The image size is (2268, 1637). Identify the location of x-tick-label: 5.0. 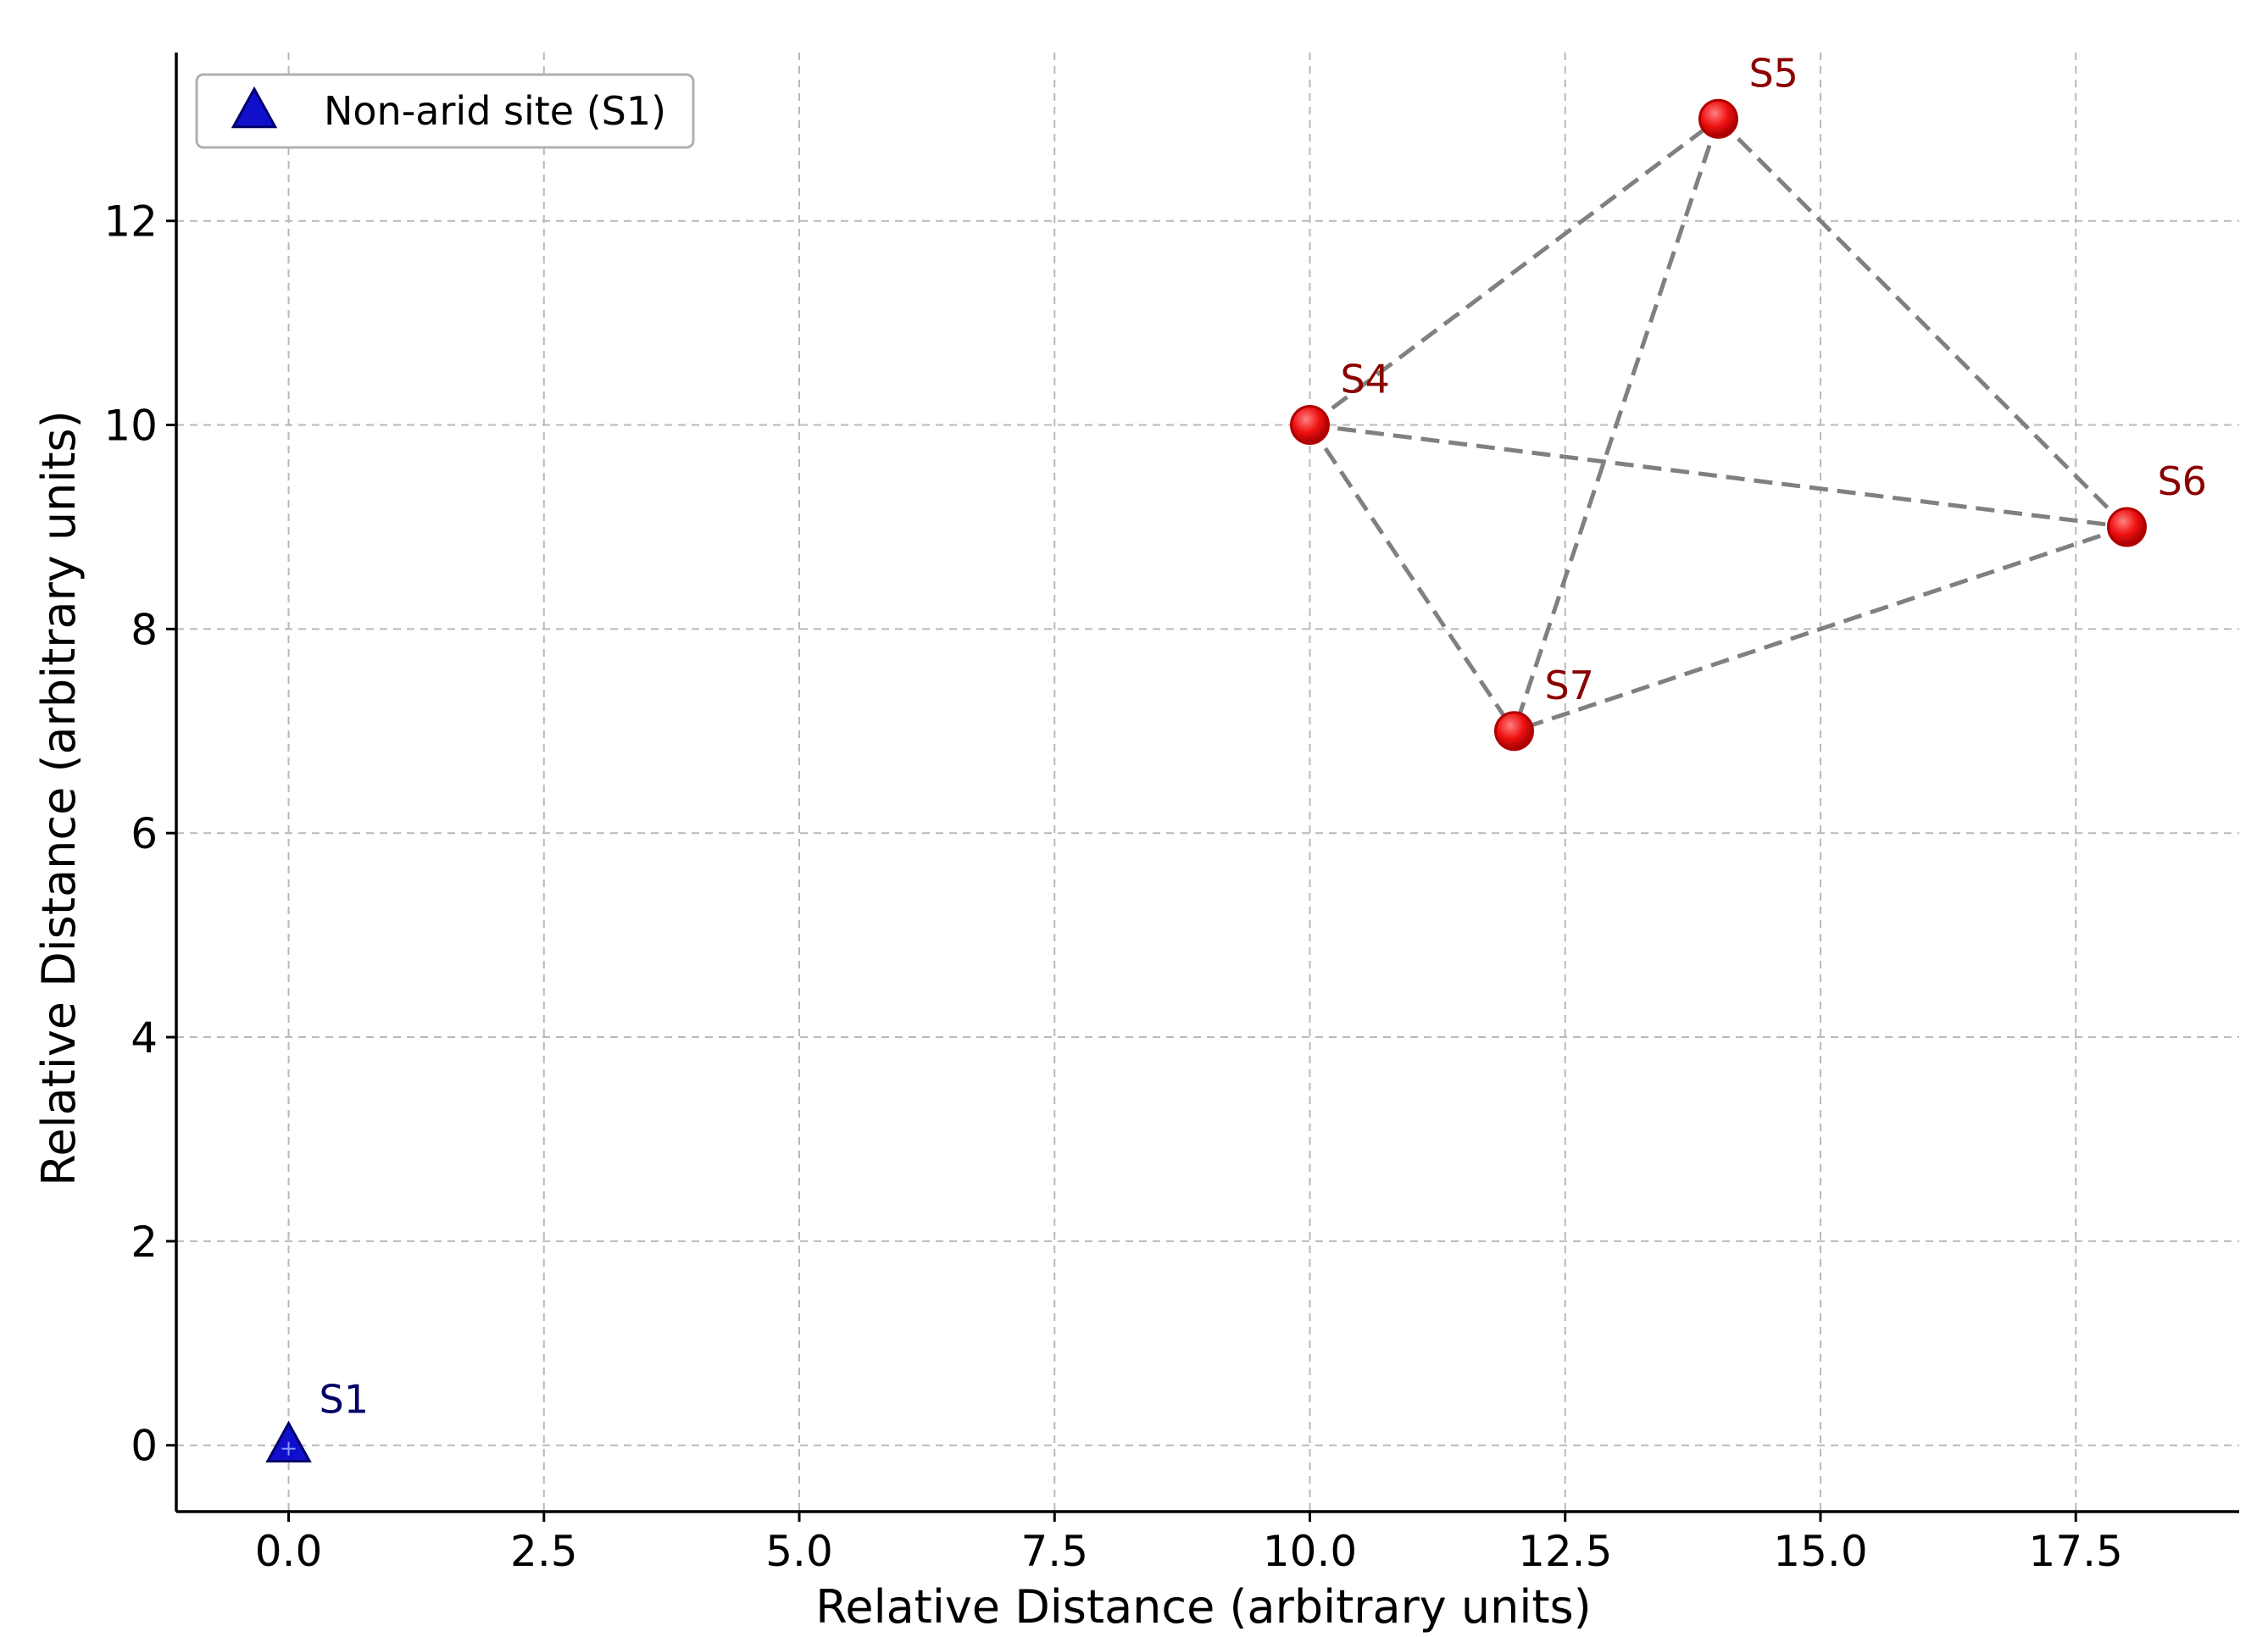
(799, 1552).